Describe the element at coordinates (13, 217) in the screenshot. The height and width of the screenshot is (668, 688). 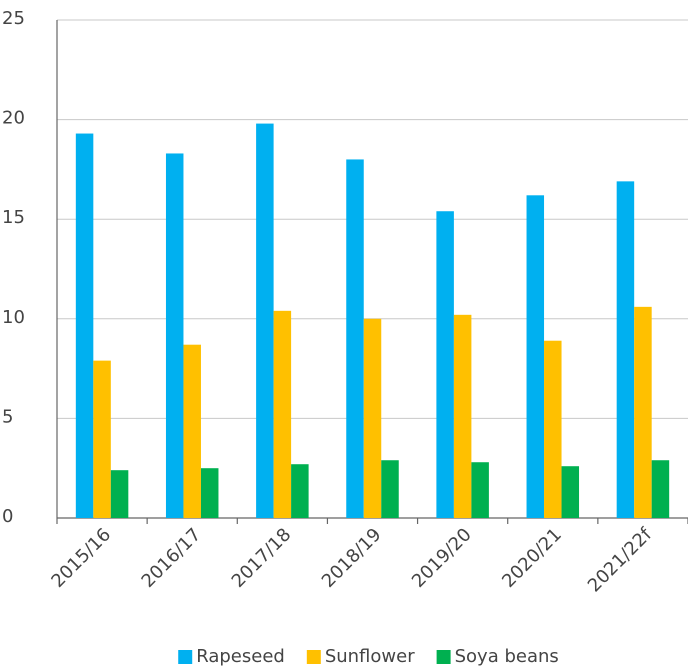
I see `y-tick-label: 15` at that location.